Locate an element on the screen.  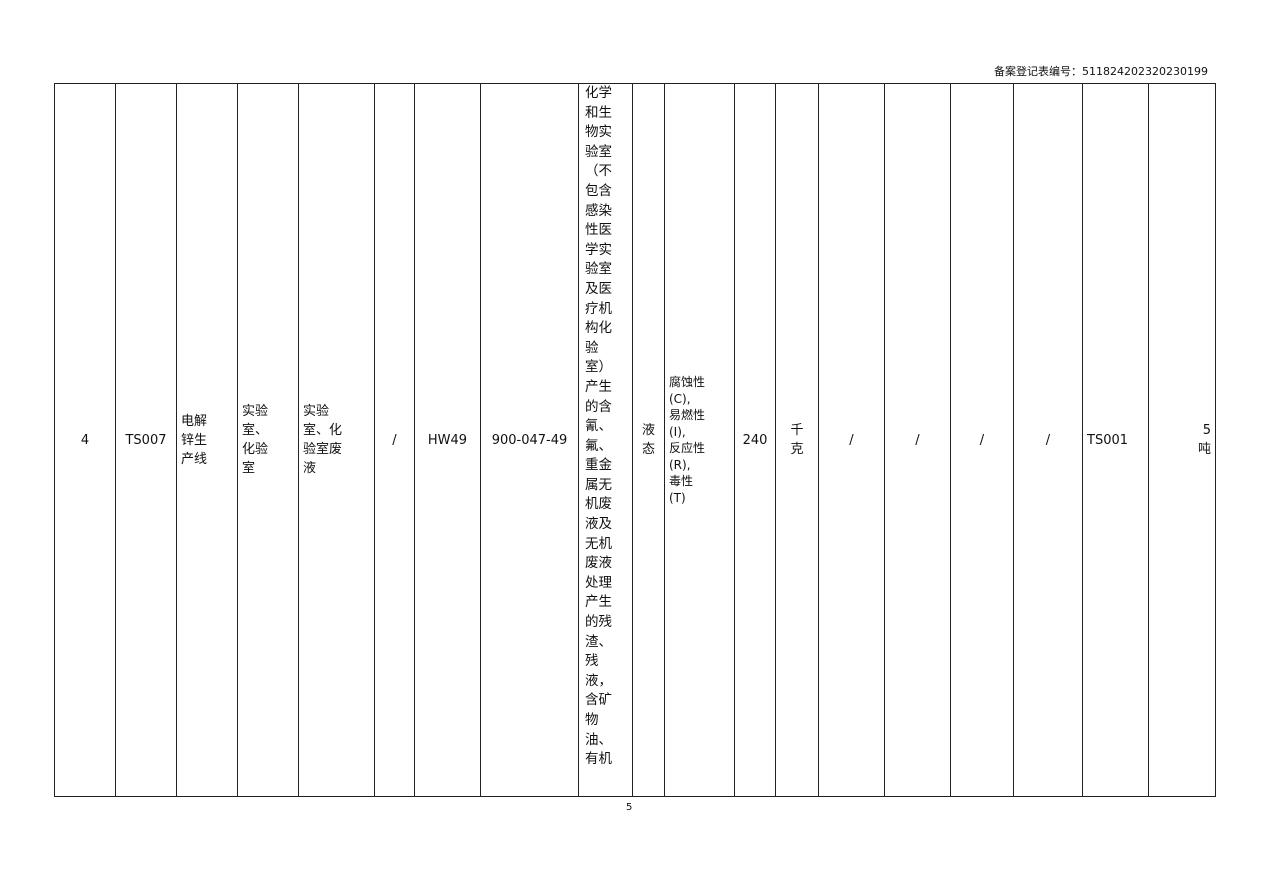
cell-code: TS007 is located at coordinates (146, 440).